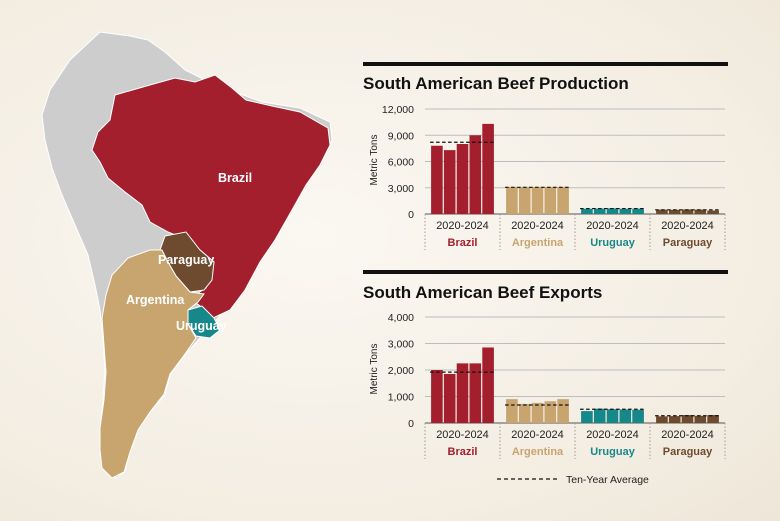 The width and height of the screenshot is (780, 521). I want to click on map-label-paraguay: Paraguay, so click(186, 260).